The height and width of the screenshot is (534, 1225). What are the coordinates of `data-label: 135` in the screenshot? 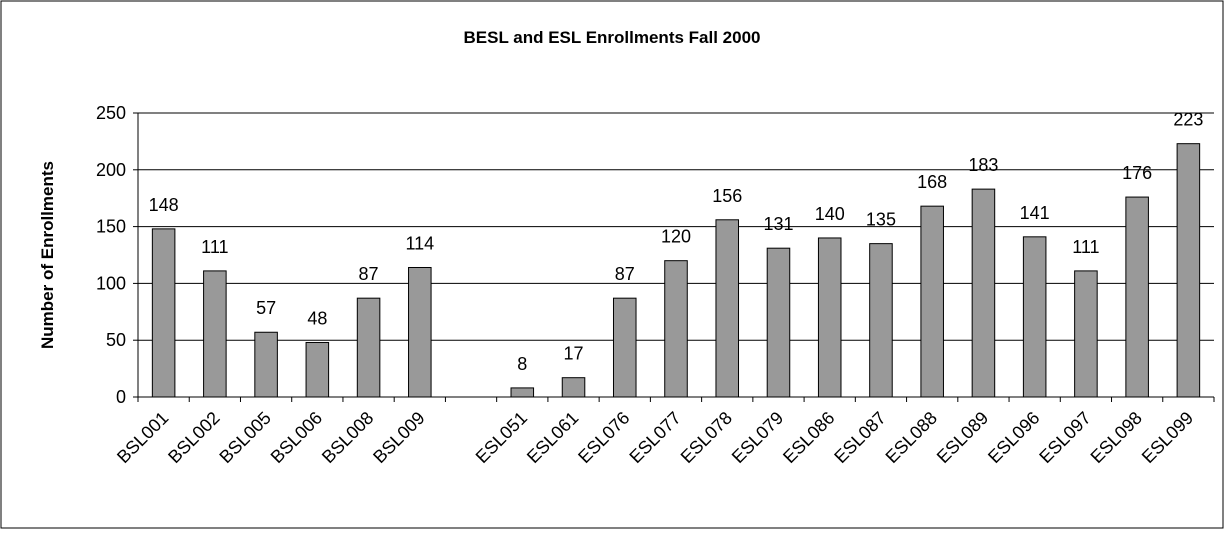 It's located at (881, 220).